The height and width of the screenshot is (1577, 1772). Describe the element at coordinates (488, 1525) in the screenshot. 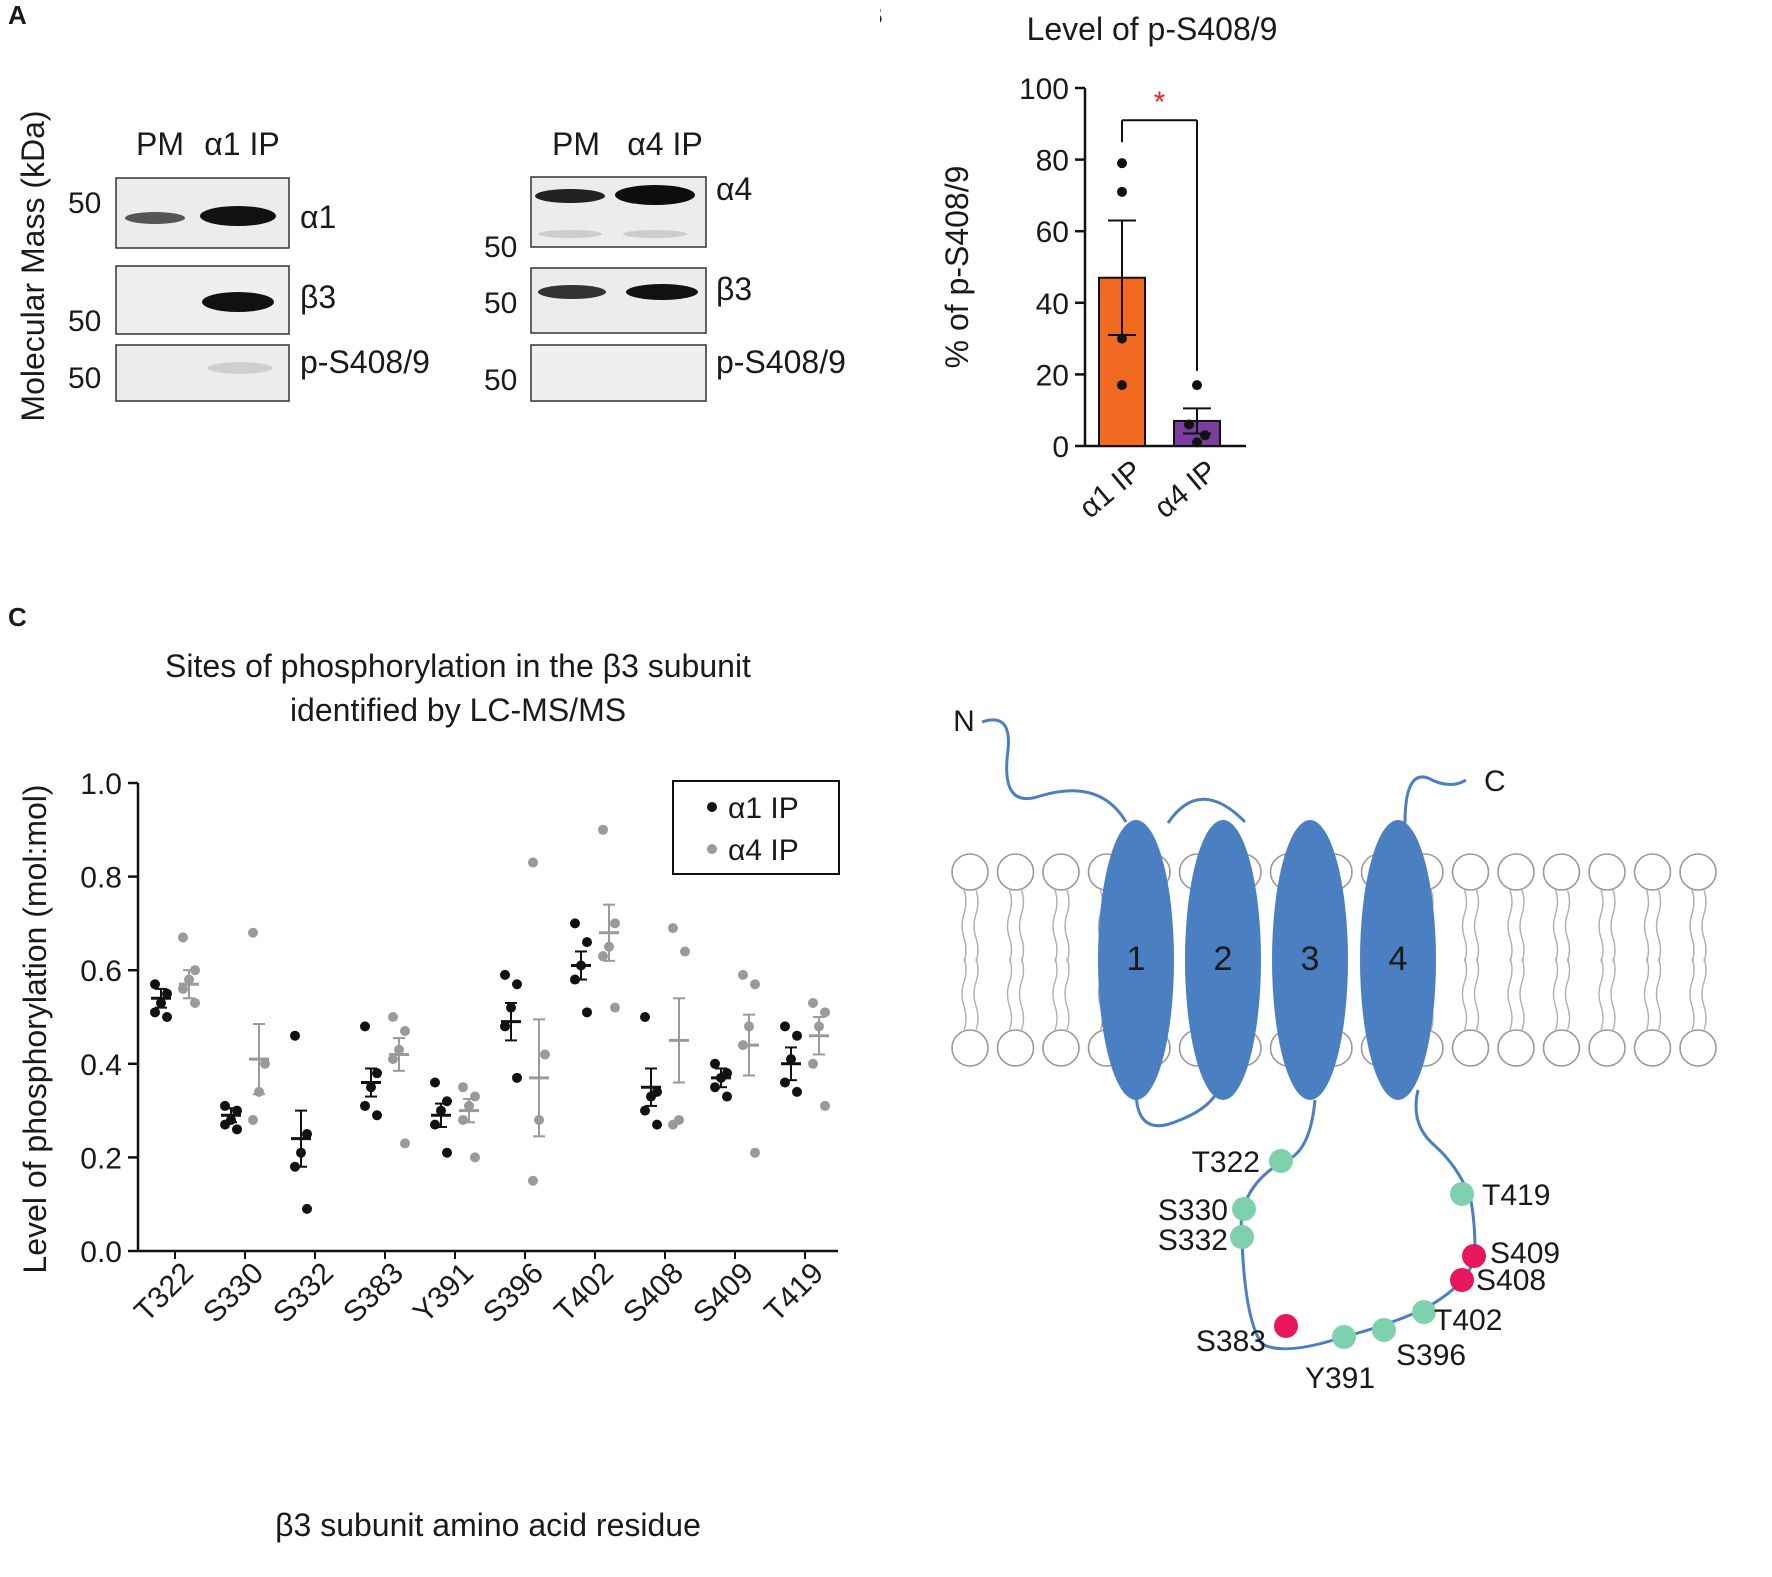

I see `x-axis-label: β3 subunit amino acid residue` at that location.